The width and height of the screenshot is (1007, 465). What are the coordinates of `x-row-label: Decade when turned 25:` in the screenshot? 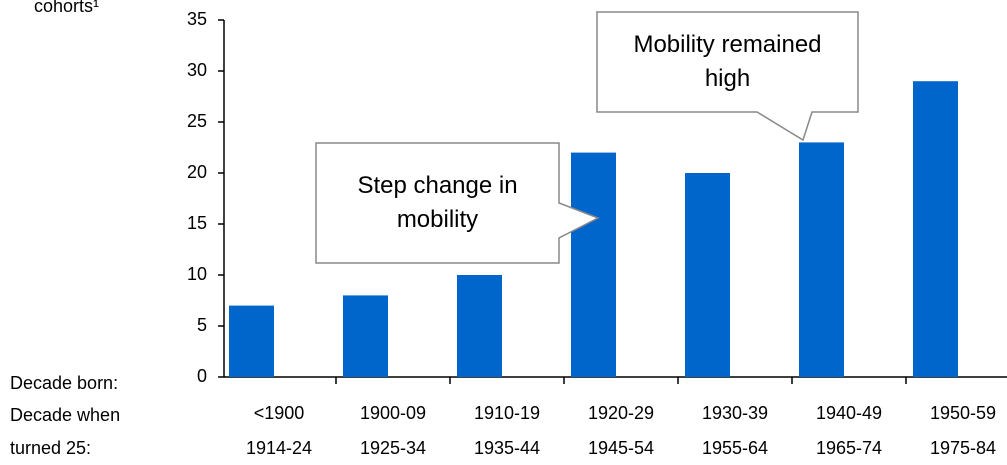 It's located at (65, 431).